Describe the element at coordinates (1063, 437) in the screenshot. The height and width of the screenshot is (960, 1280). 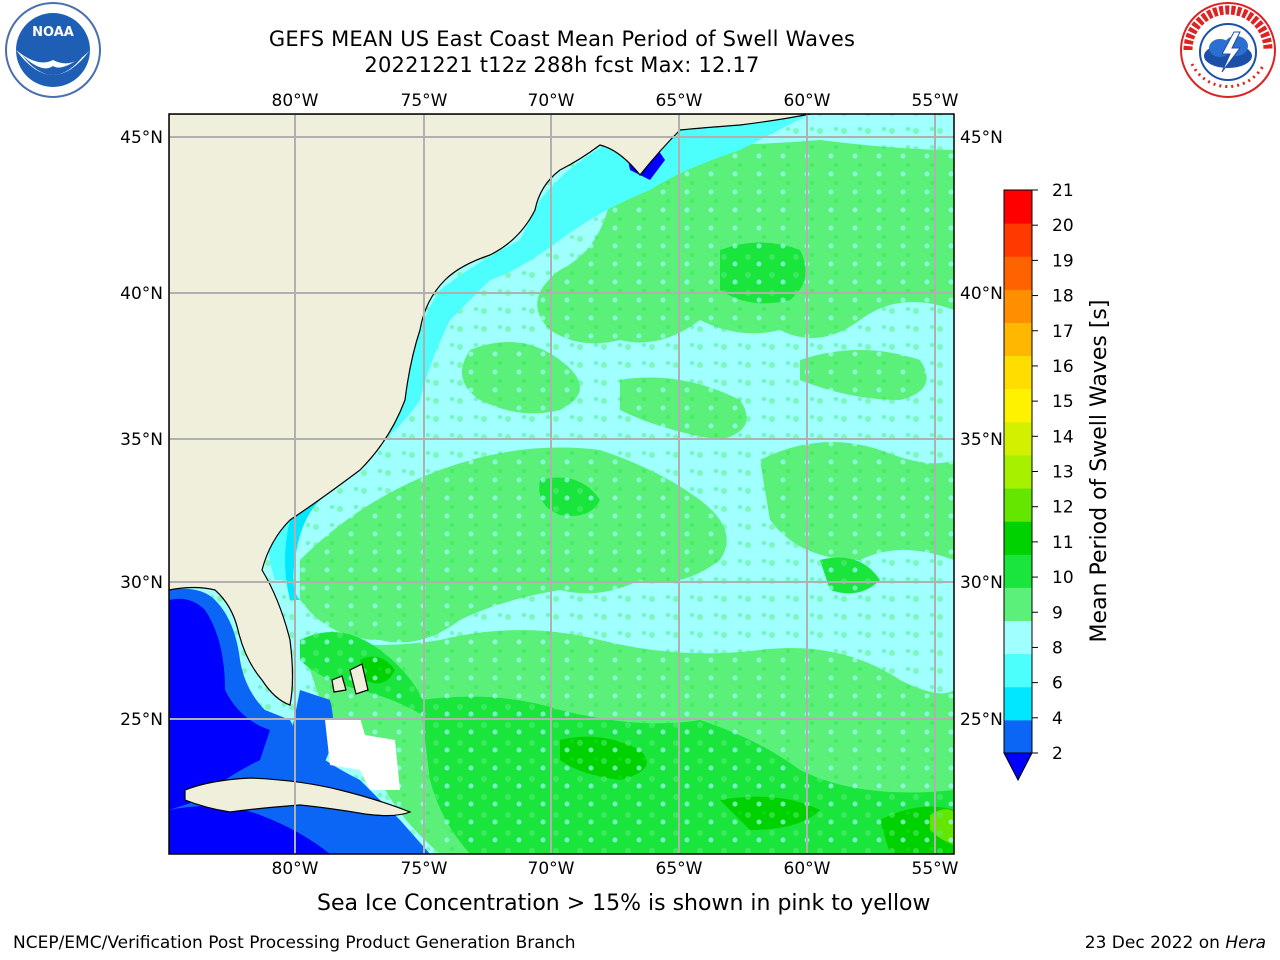
I see `colorbar-tick-label: 14` at that location.